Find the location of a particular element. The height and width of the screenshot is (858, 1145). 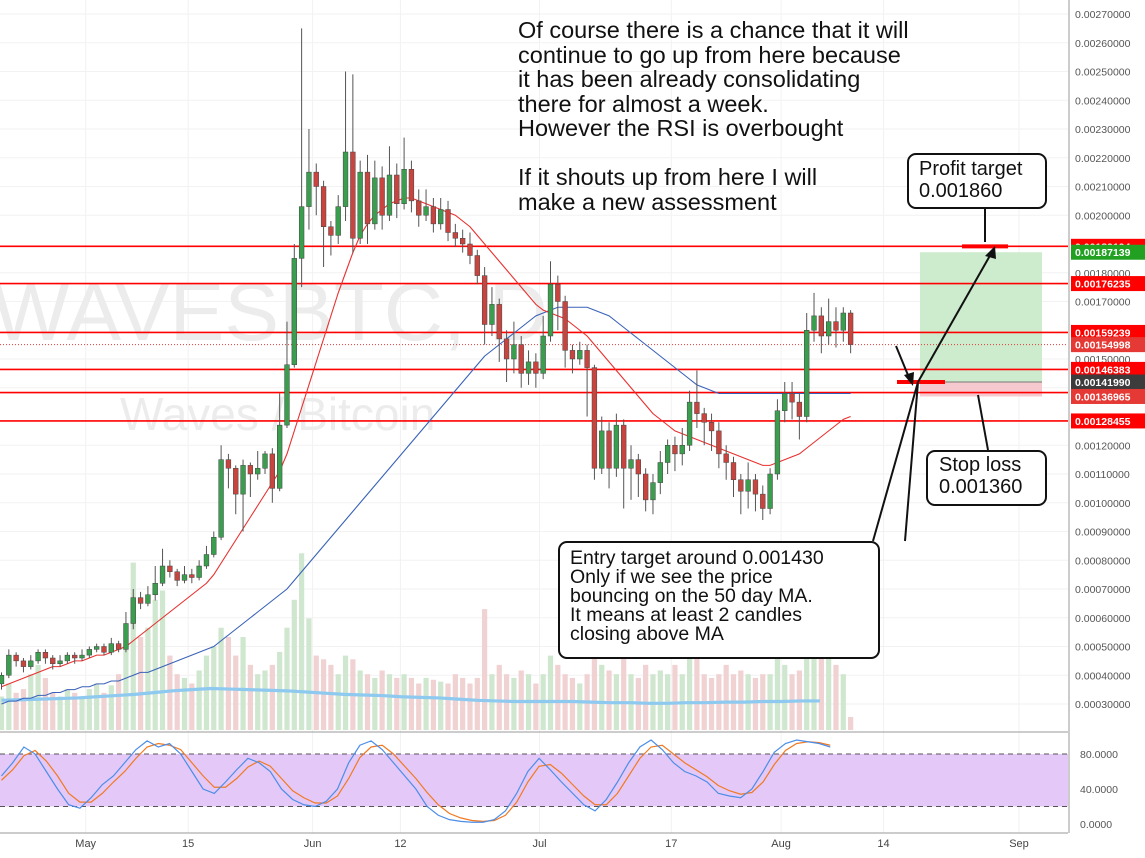

osc-tick-label: 80.0000 is located at coordinates (1099, 755).